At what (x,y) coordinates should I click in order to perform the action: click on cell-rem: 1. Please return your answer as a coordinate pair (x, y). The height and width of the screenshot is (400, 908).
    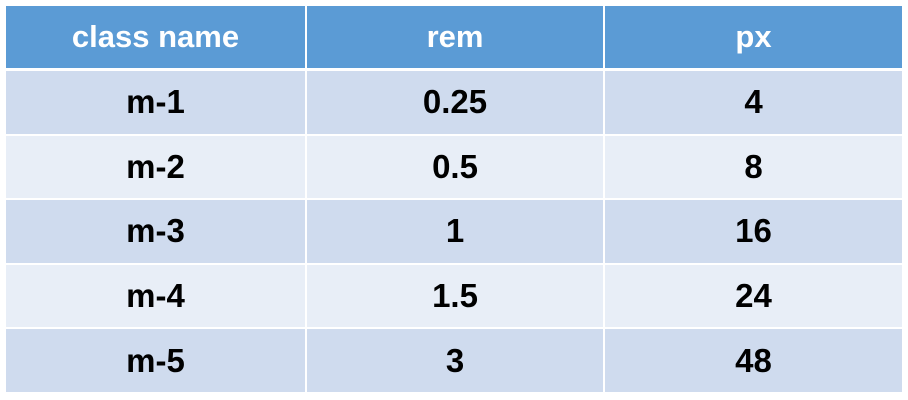
    Looking at the image, I should click on (454, 231).